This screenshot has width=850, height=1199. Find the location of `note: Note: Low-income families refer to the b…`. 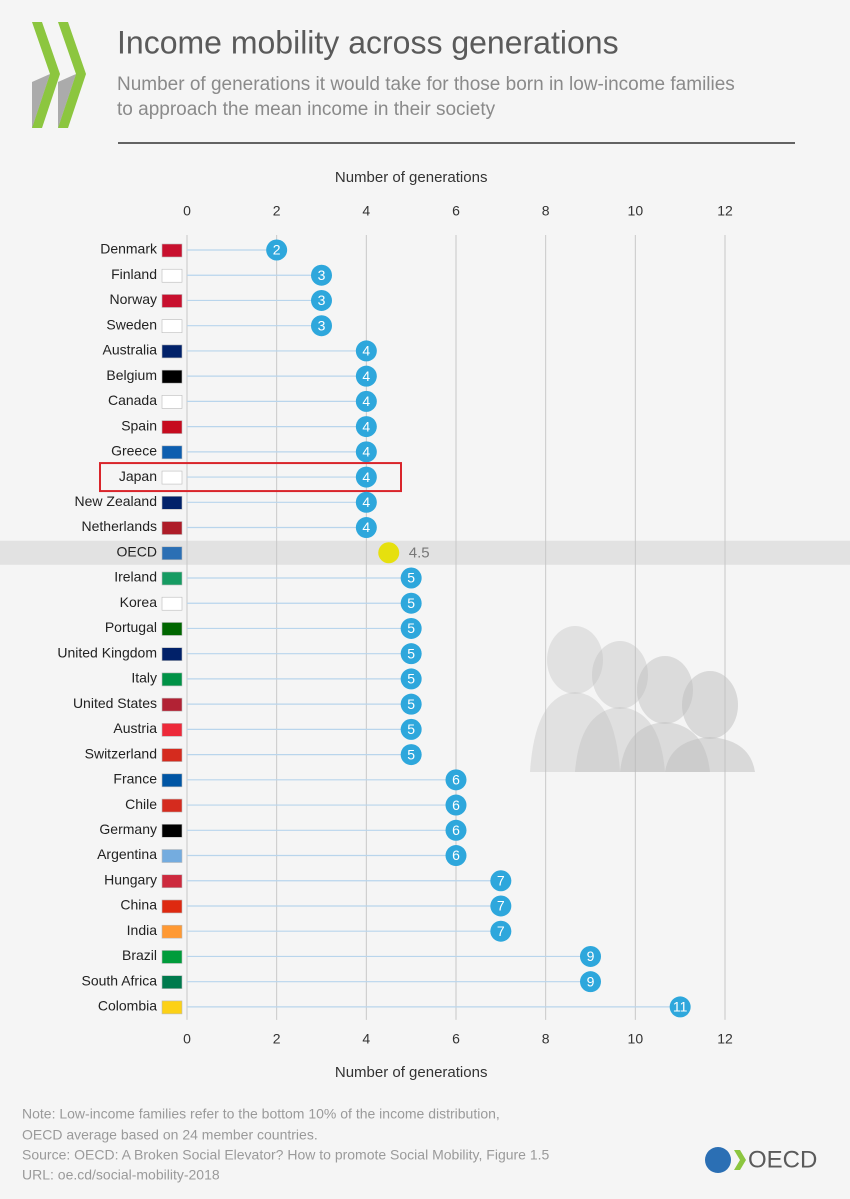

note: Note: Low-income families refer to the b… is located at coordinates (261, 1114).